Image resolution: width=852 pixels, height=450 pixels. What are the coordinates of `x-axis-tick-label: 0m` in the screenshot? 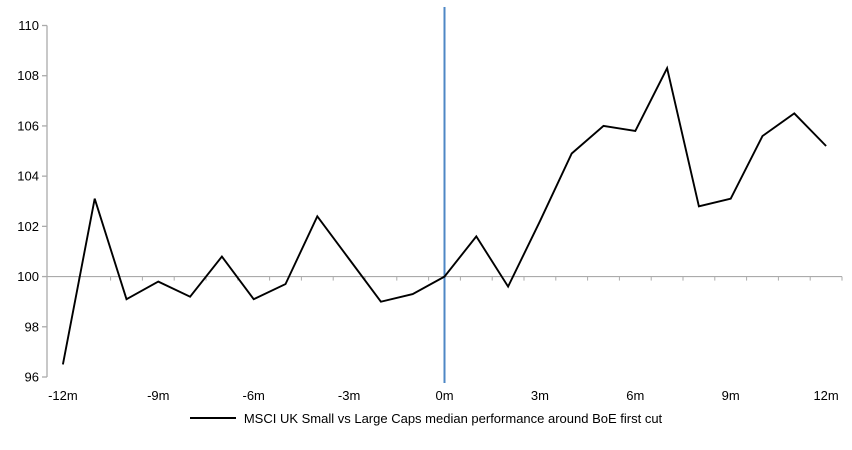 It's located at (444, 395).